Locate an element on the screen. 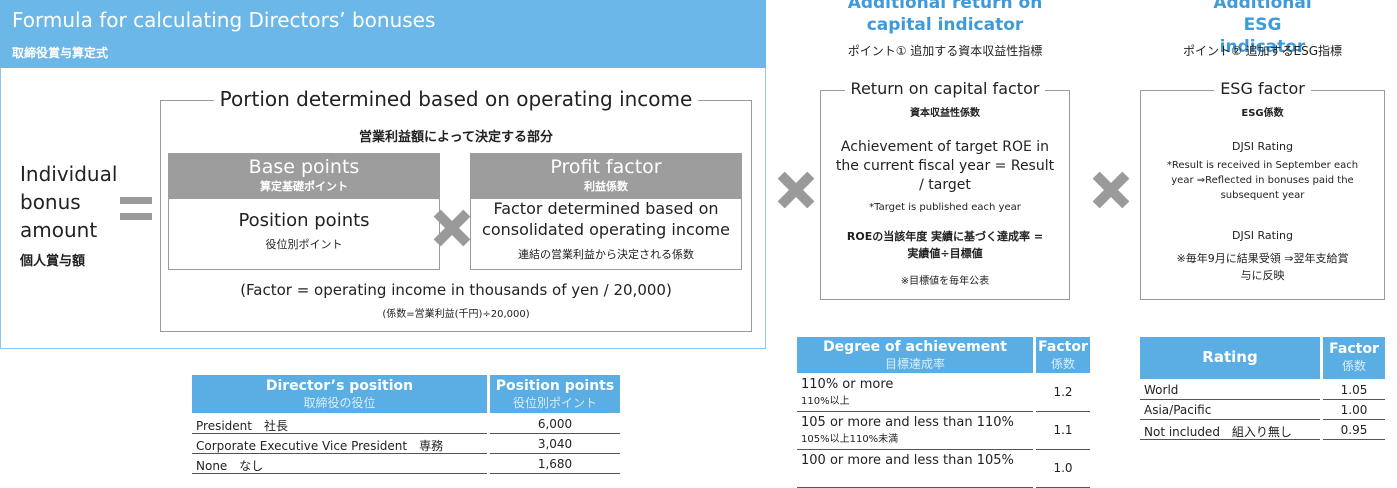 This screenshot has width=1397, height=488. esg-heading: Additional ESG indicator is located at coordinates (1262, 28).